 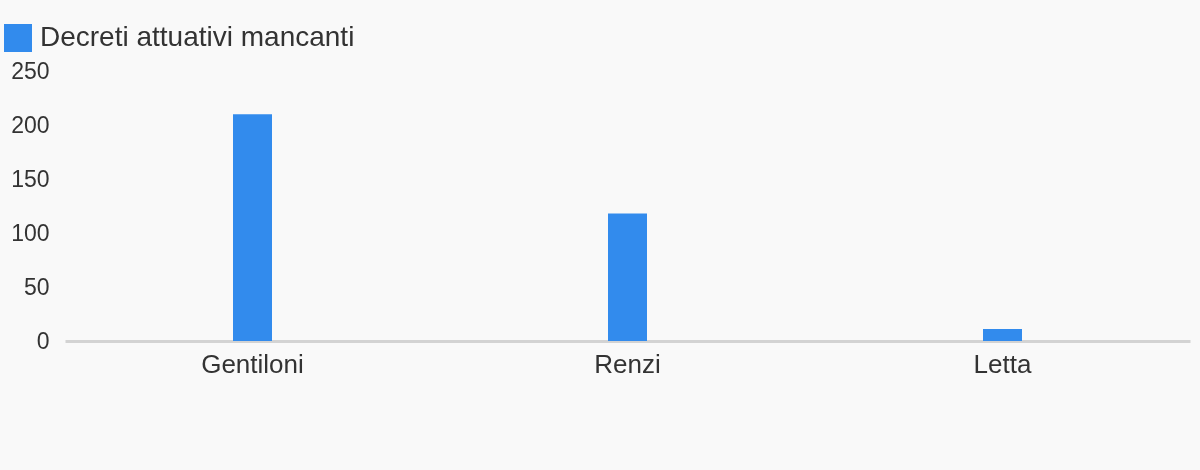 What do you see at coordinates (43, 340) in the screenshot?
I see `y-tick-label: 0` at bounding box center [43, 340].